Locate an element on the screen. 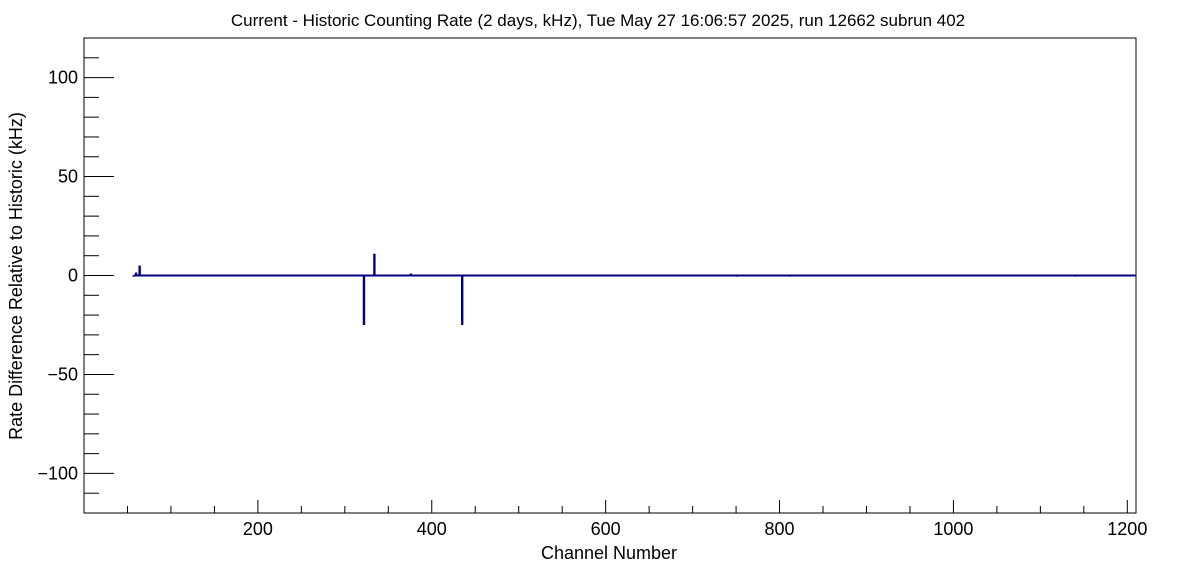 The height and width of the screenshot is (577, 1196). x-tick-label: 1000 is located at coordinates (953, 529).